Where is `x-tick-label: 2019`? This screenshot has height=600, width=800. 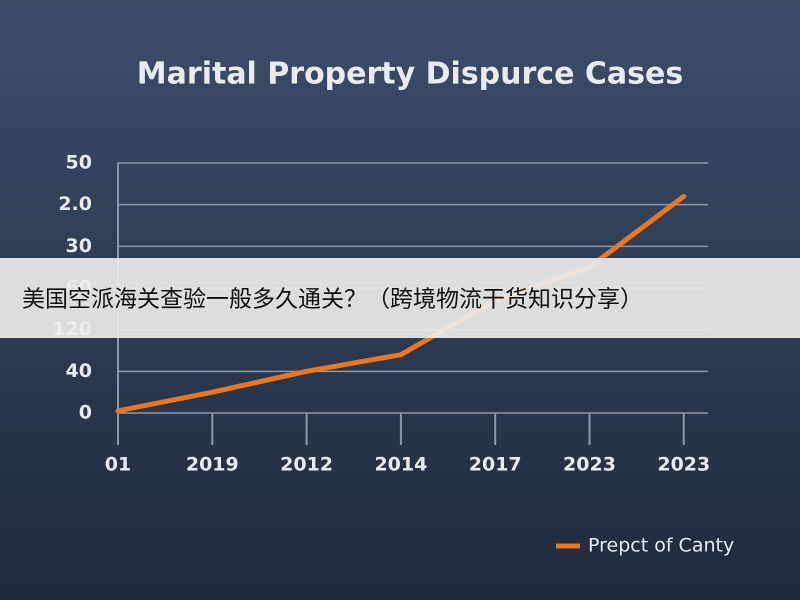 x-tick-label: 2019 is located at coordinates (212, 465).